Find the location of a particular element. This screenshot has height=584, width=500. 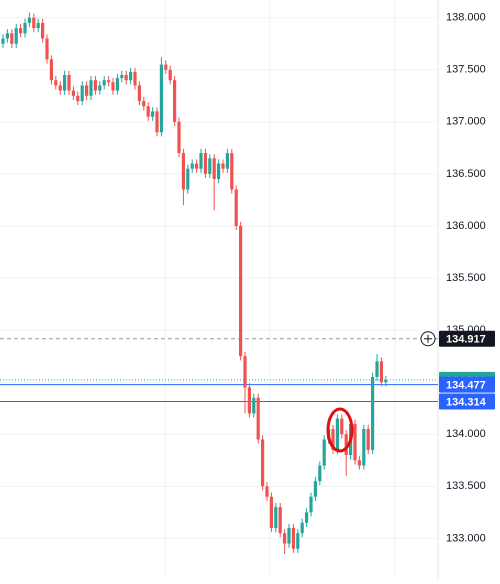

annotation-circle is located at coordinates (340, 430).